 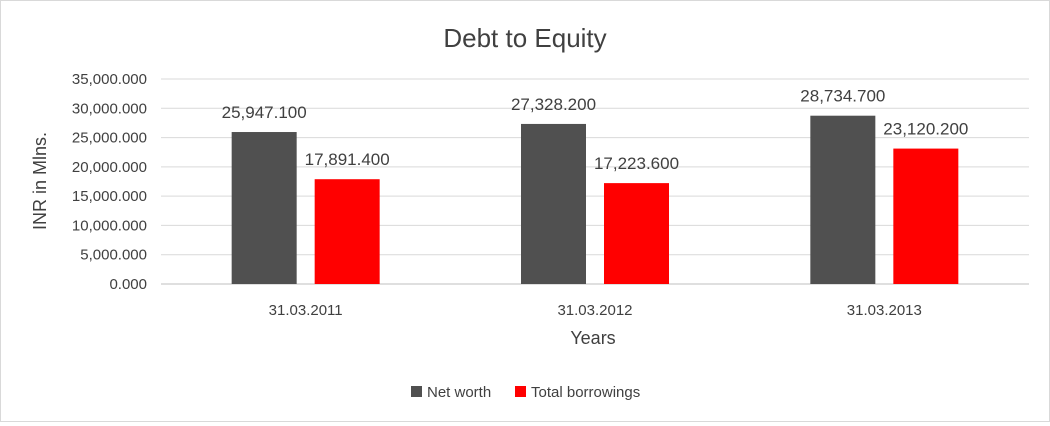 I want to click on y-tick-label: 5,000.000, so click(x=113, y=255).